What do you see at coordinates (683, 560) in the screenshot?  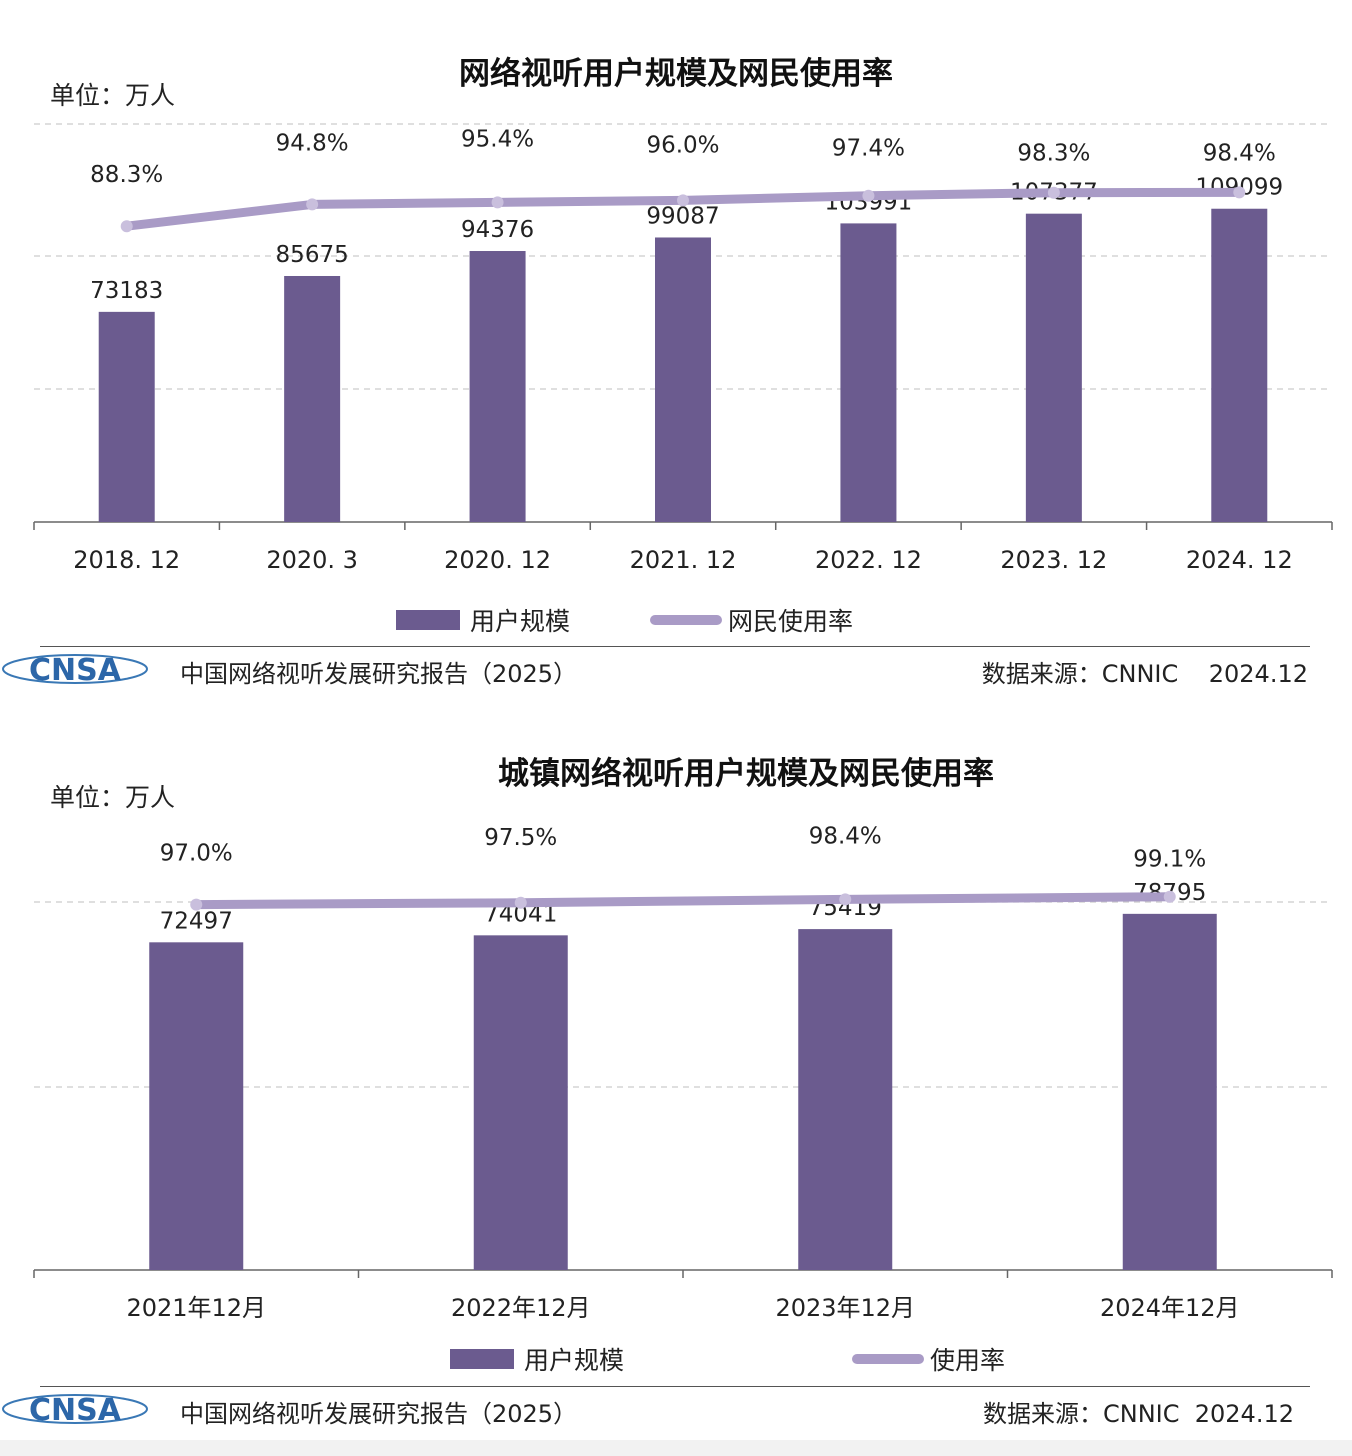 I see `x-tick-label: 2021. 12` at bounding box center [683, 560].